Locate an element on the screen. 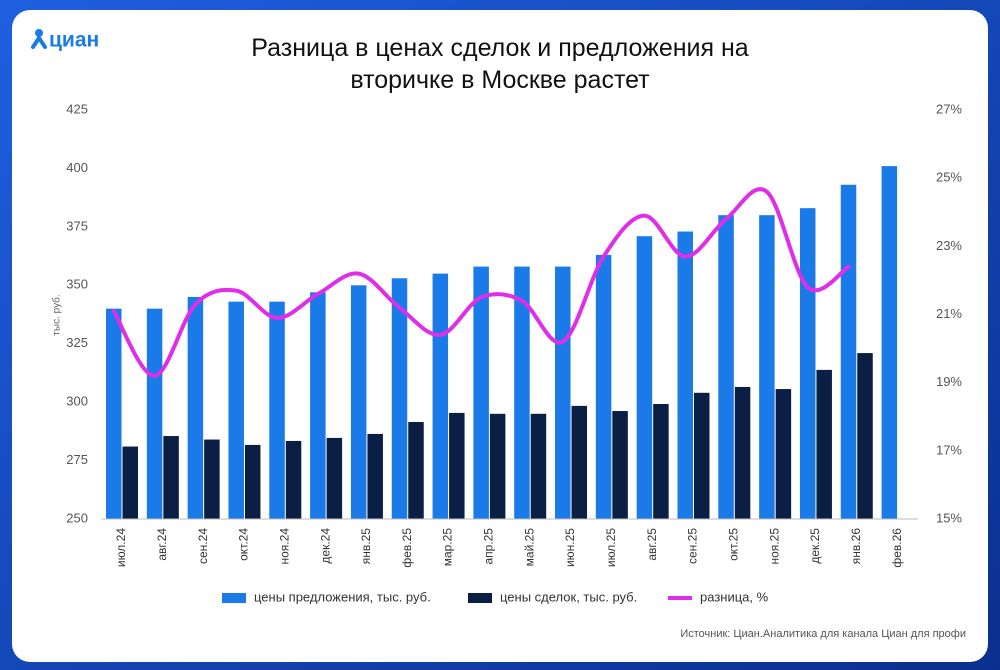 This screenshot has width=1000, height=670. logo-text: циан is located at coordinates (74, 40).